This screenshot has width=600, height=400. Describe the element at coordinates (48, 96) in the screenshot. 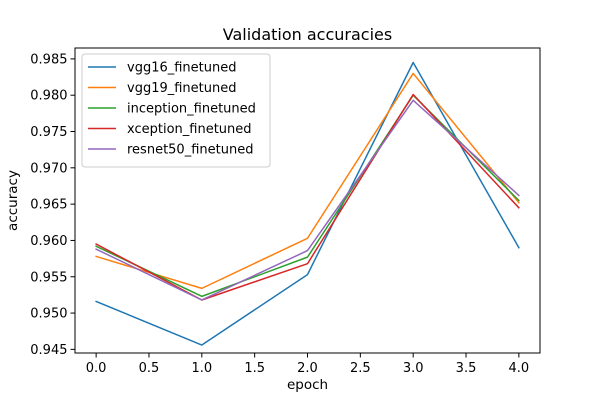

I see `y-tick-label: 0.980` at that location.